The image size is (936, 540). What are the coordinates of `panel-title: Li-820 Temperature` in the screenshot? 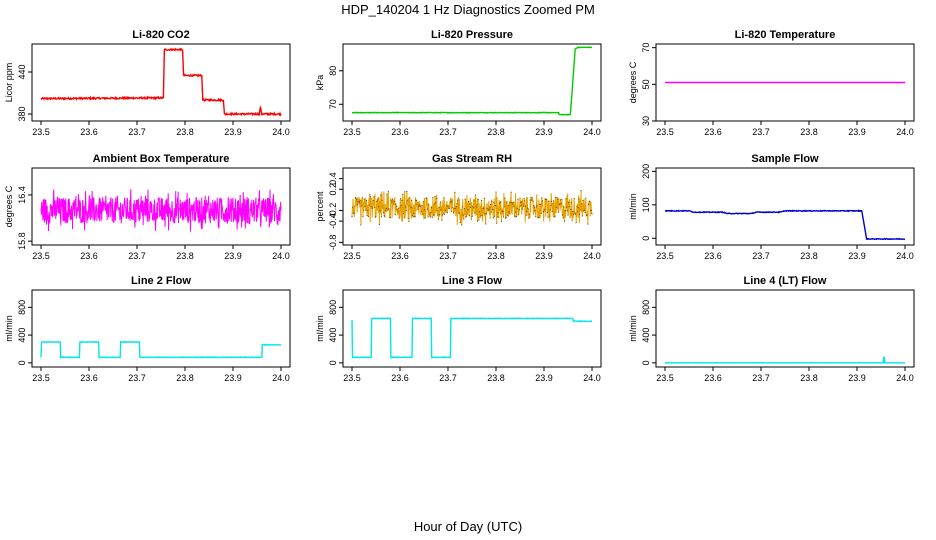 It's located at (785, 35).